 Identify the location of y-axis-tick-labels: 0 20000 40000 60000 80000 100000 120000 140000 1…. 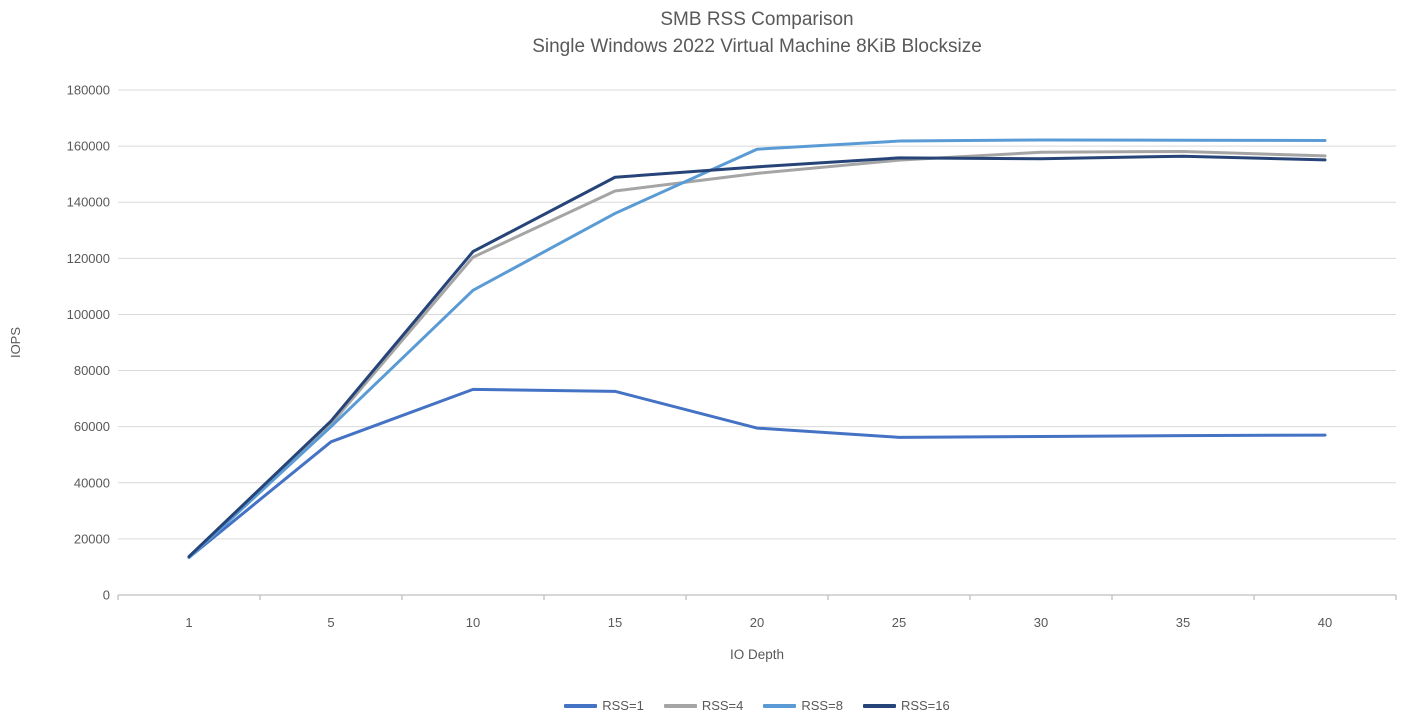
(88, 343).